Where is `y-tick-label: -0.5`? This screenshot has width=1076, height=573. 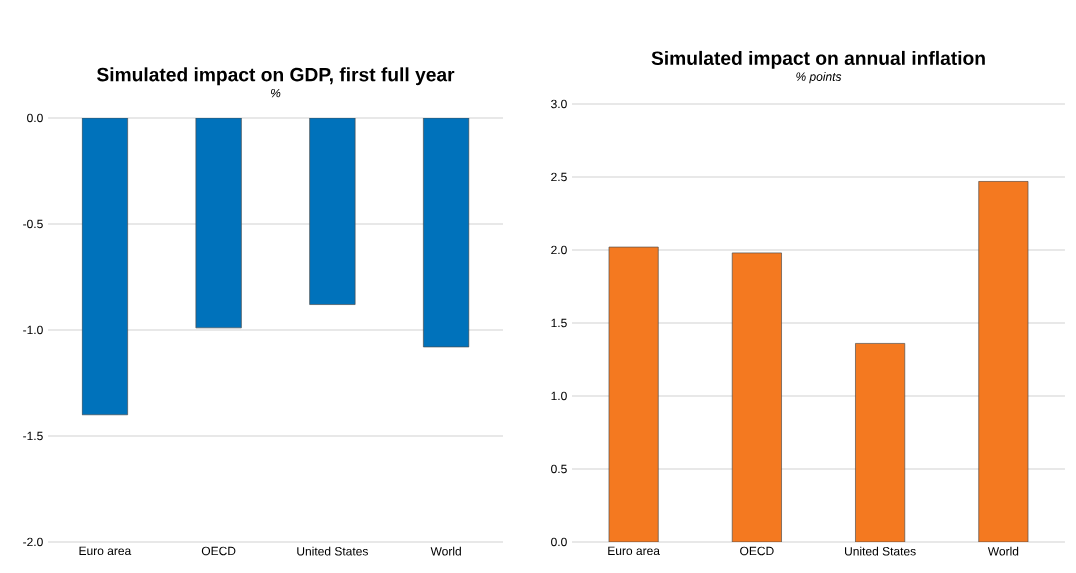 y-tick-label: -0.5 is located at coordinates (33, 224).